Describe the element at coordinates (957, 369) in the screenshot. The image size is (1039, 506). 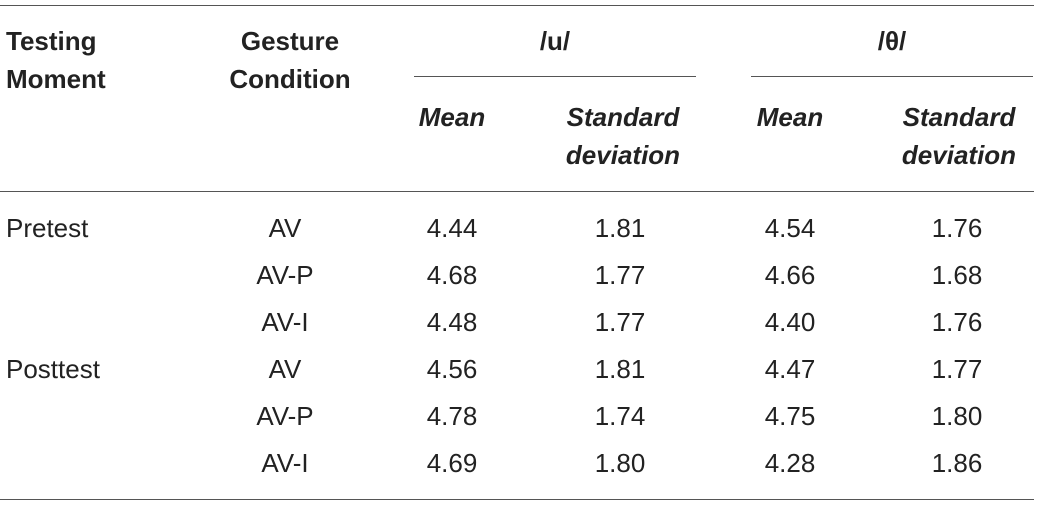
I see `cell-theta-sd: 1.77` at that location.